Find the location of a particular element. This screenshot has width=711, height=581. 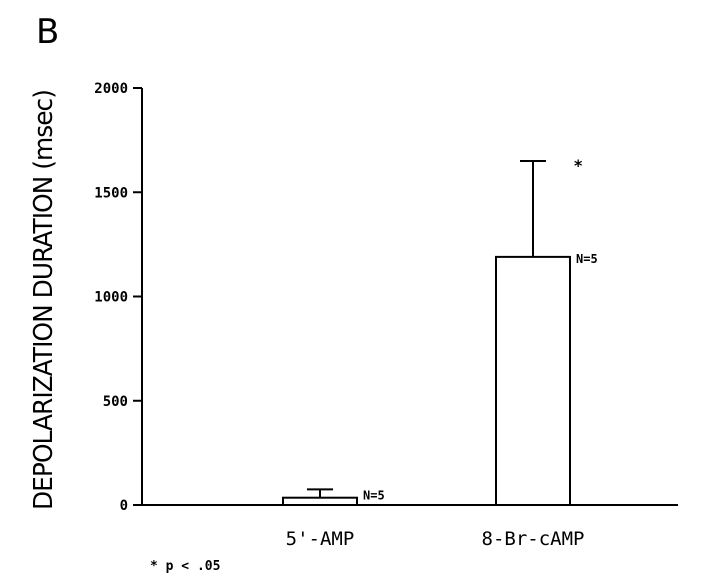

y-tick-label: 0 is located at coordinates (124, 506).